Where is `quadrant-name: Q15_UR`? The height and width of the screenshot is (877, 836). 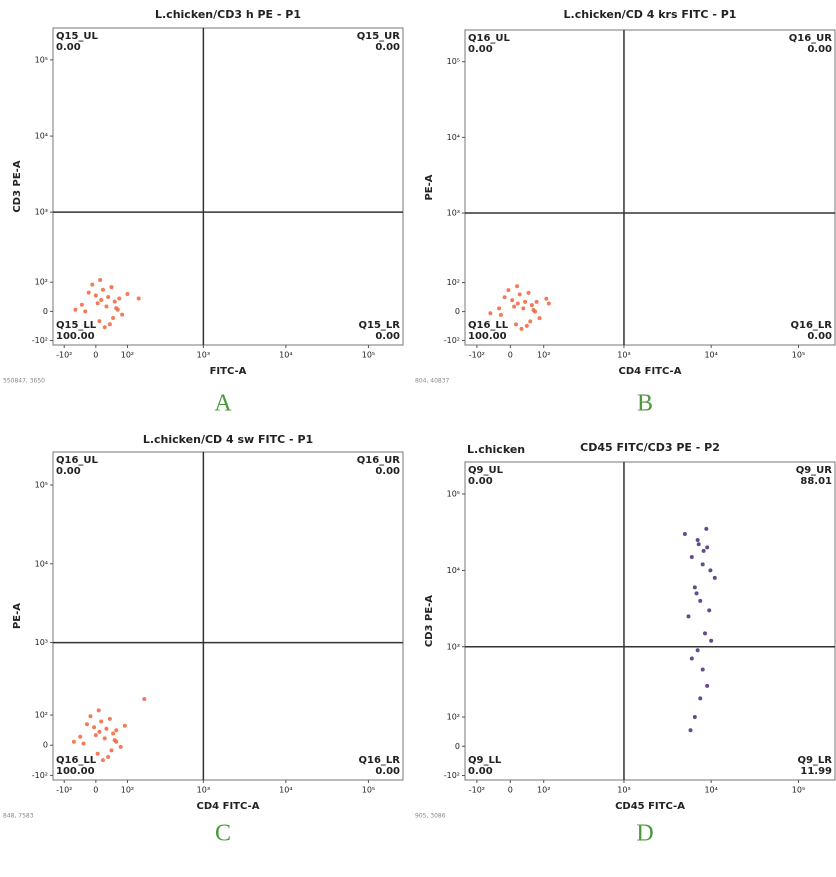
quadrant-name: Q15_UR is located at coordinates (379, 36).